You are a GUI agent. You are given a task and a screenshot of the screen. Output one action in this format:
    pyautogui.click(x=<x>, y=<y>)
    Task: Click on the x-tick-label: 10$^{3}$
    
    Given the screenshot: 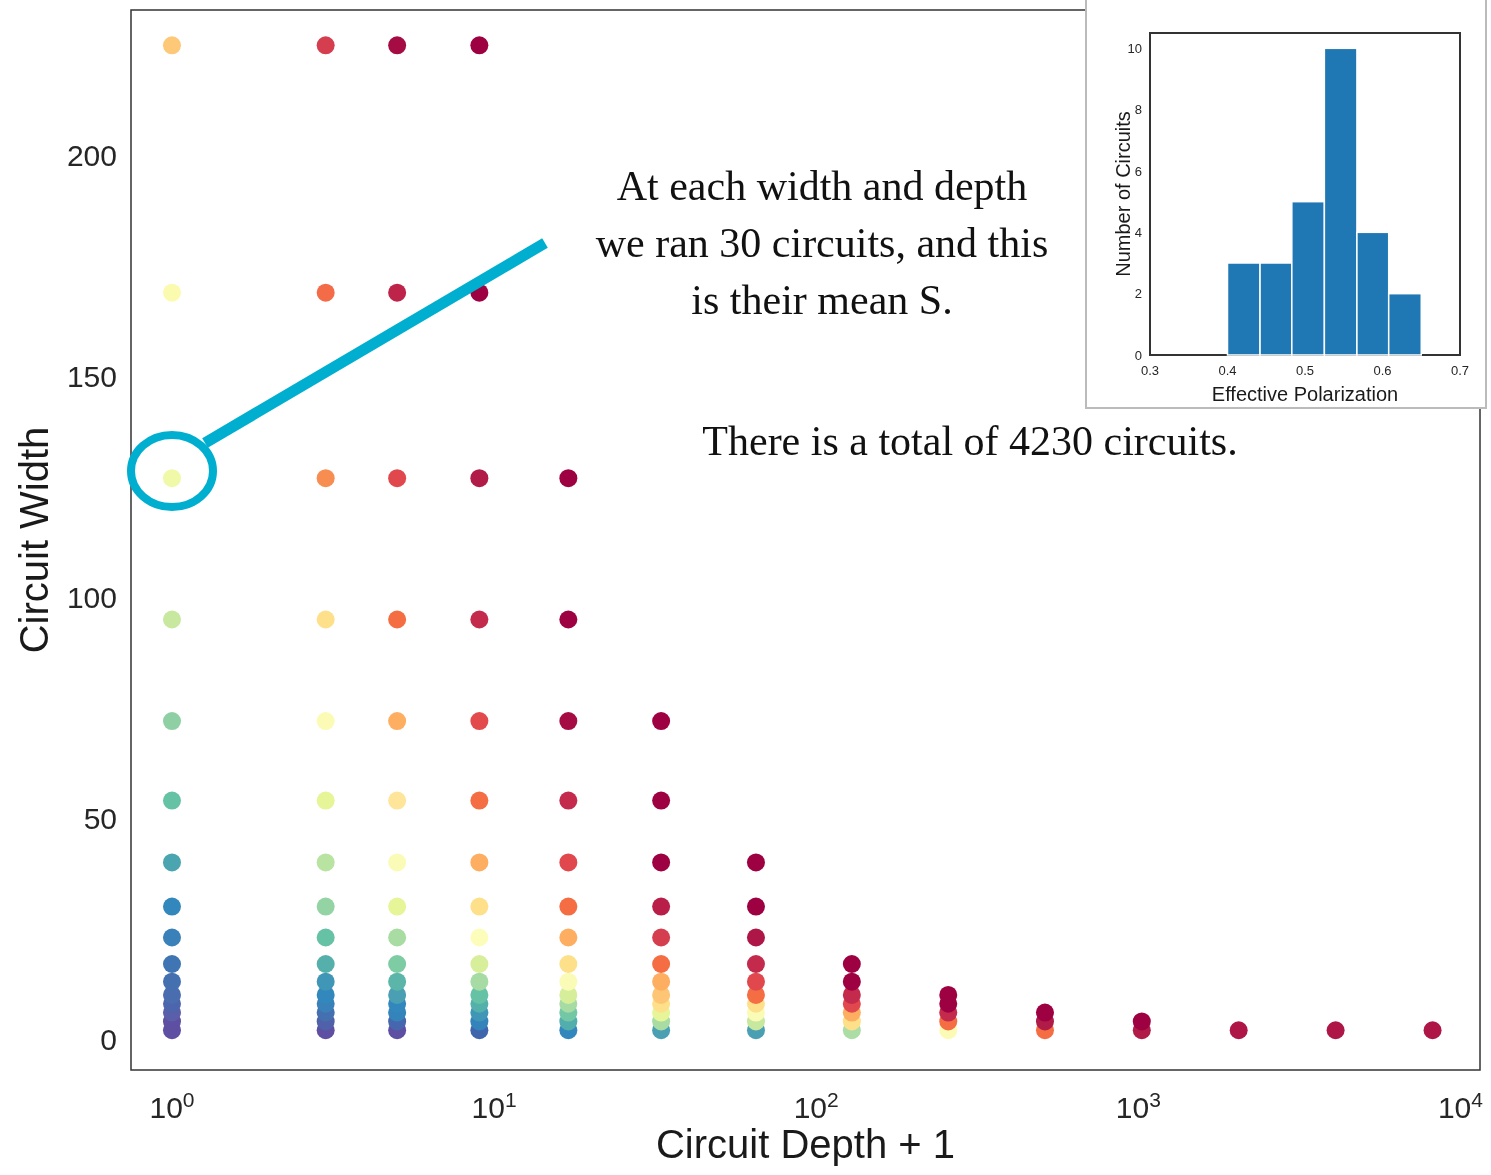 What is the action you would take?
    pyautogui.click(x=1138, y=1105)
    